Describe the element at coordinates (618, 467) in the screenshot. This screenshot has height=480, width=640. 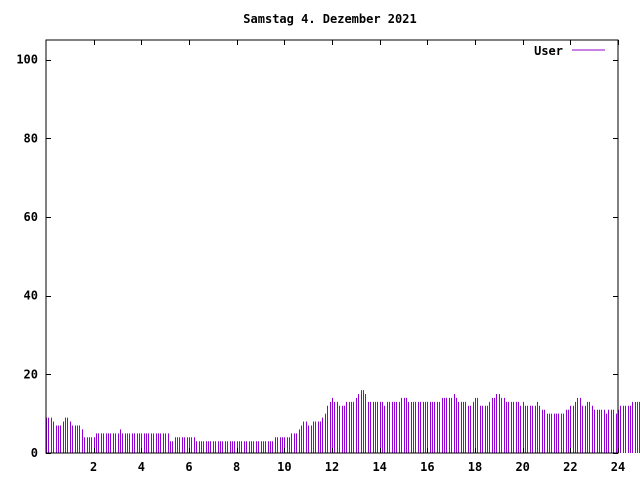
I see `x-tick-label: 24` at that location.